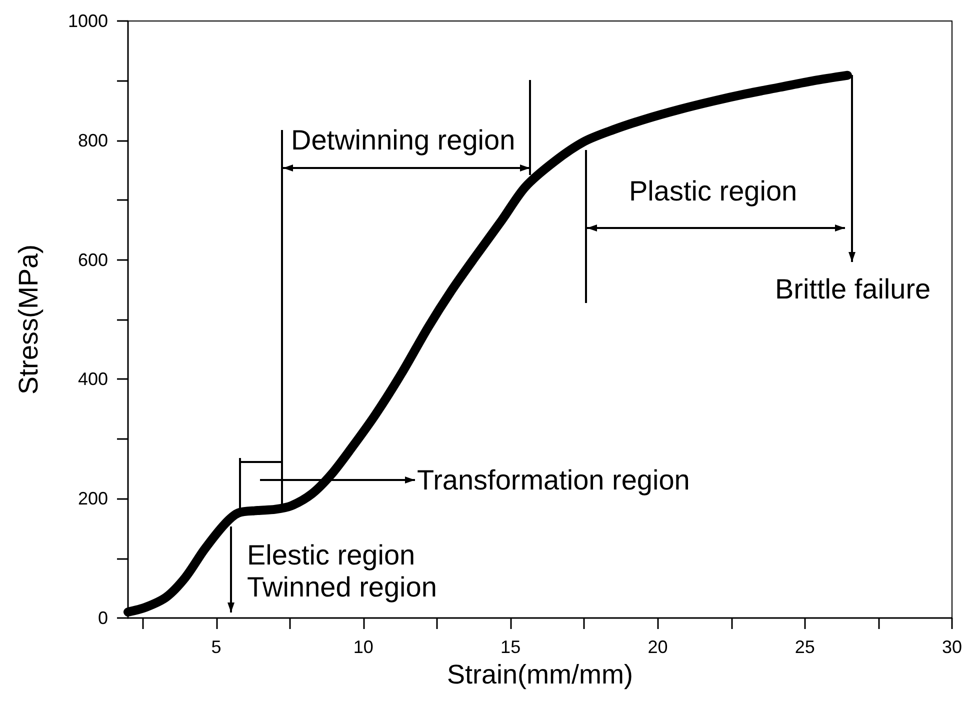 The image size is (967, 707). I want to click on x-axis-title: Strain(mm/mm), so click(540, 674).